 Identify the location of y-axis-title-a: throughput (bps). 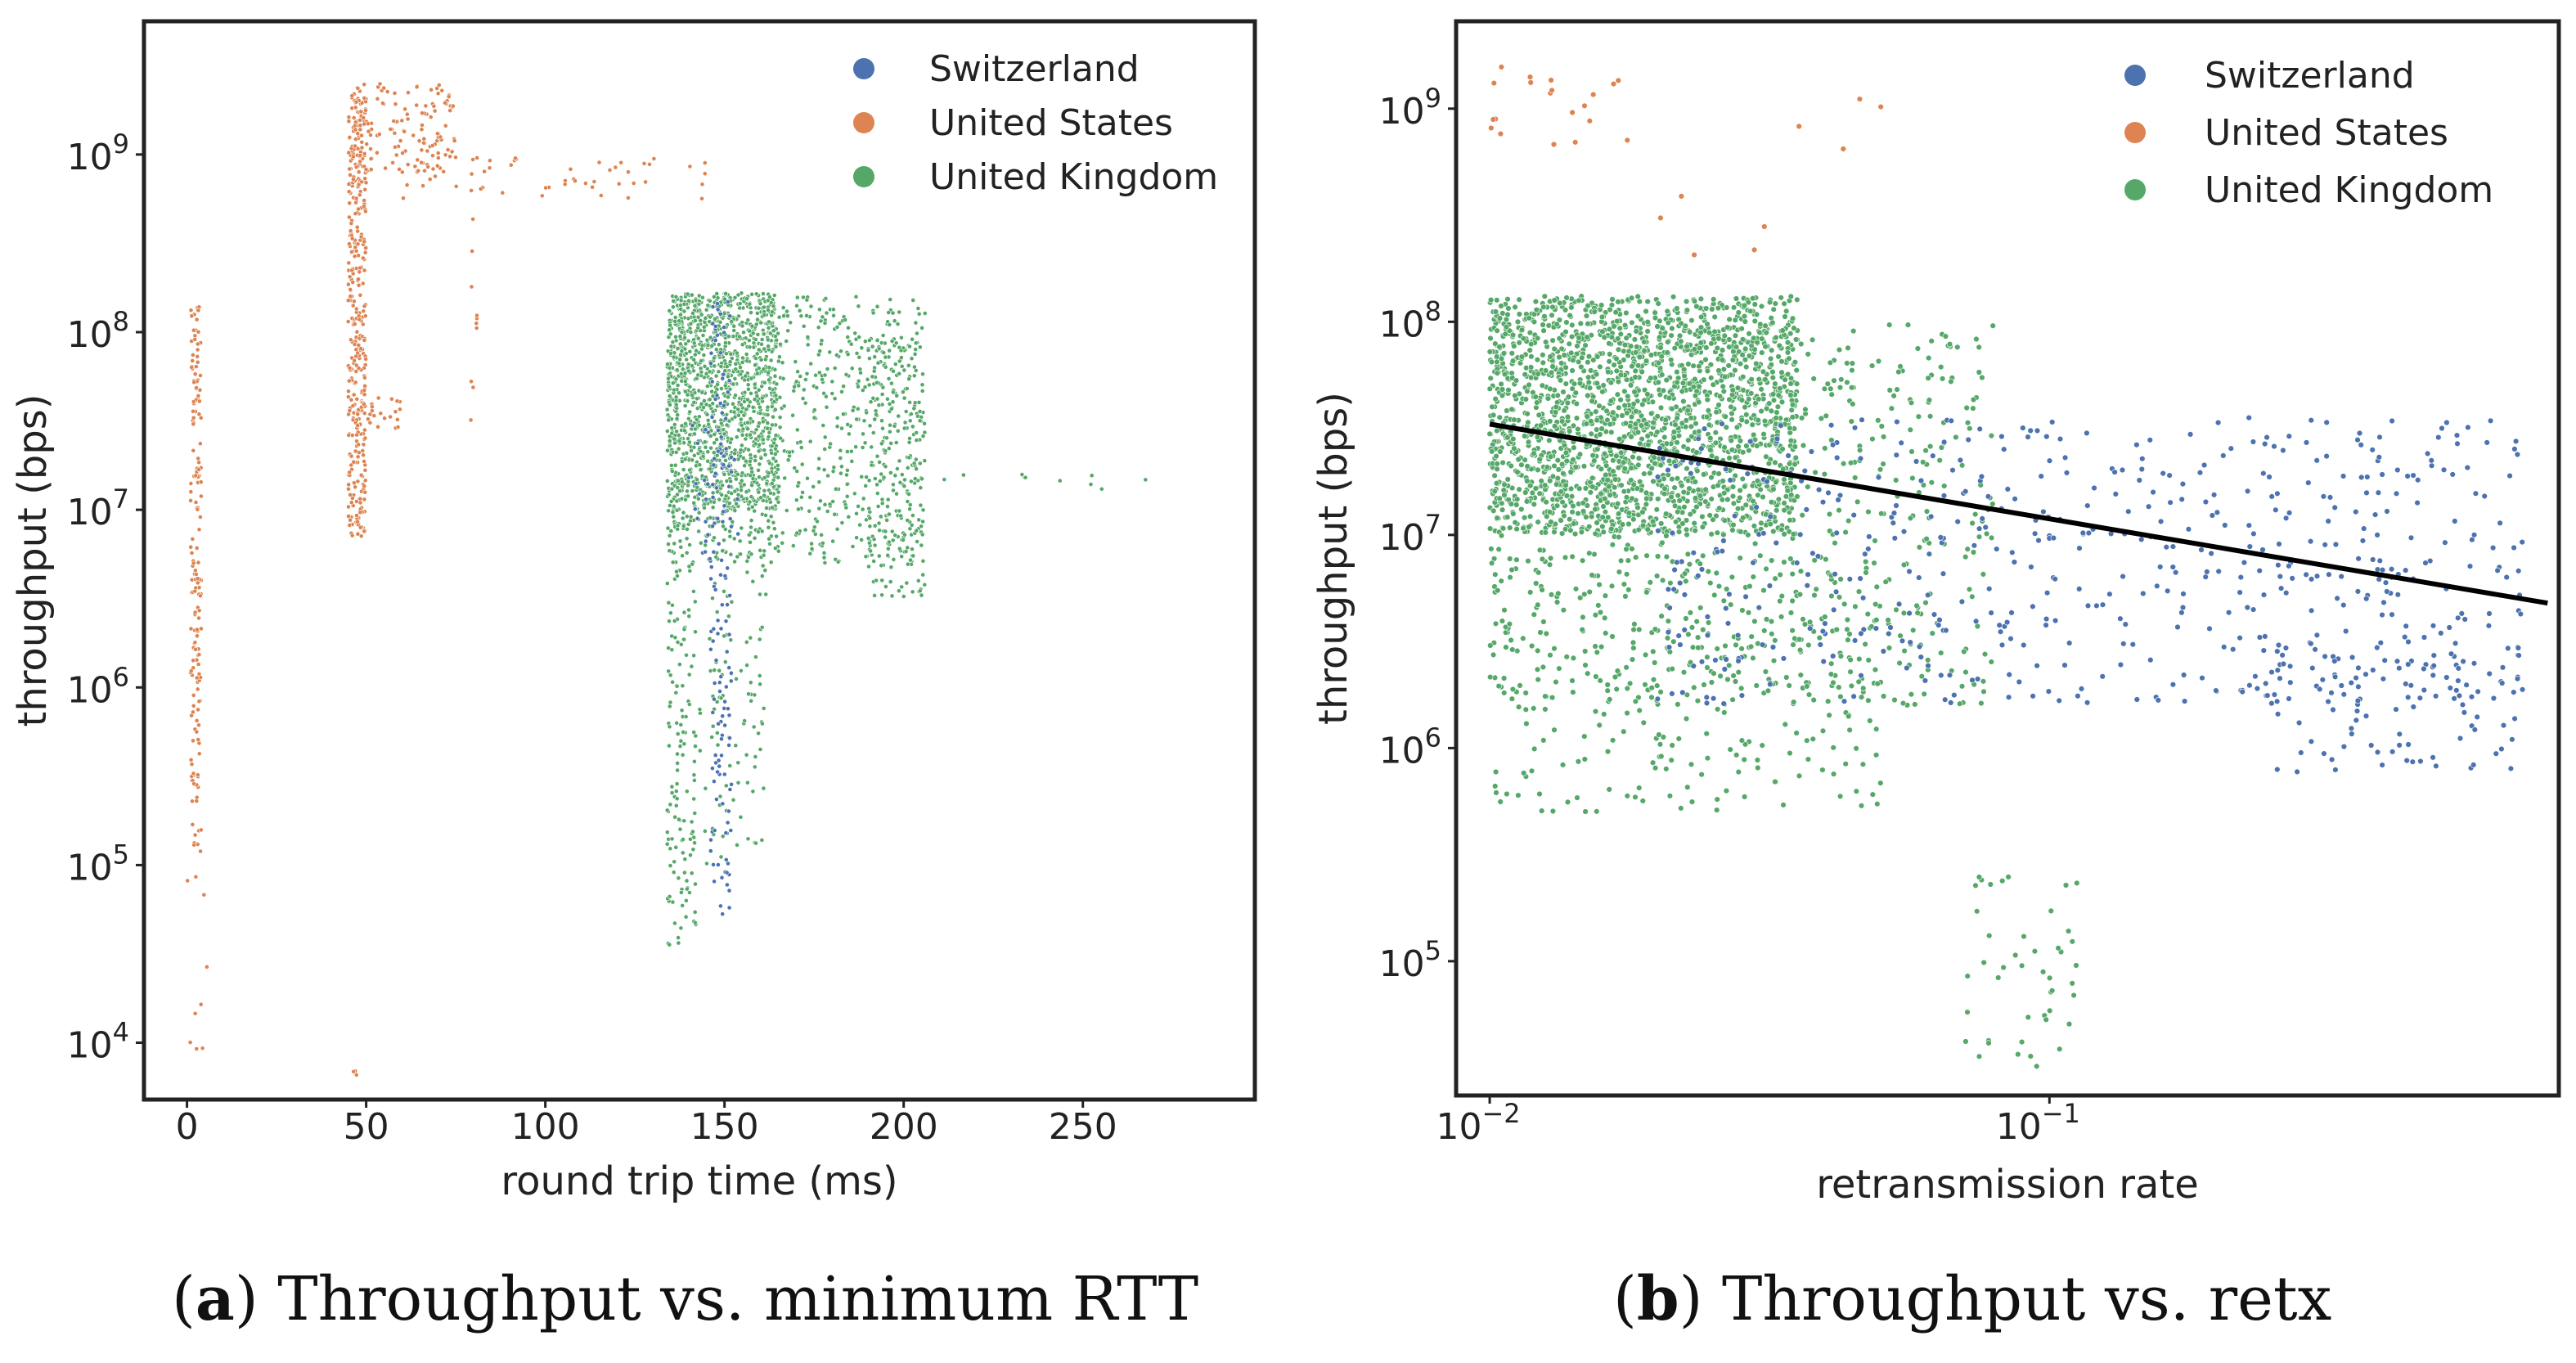
(33, 560).